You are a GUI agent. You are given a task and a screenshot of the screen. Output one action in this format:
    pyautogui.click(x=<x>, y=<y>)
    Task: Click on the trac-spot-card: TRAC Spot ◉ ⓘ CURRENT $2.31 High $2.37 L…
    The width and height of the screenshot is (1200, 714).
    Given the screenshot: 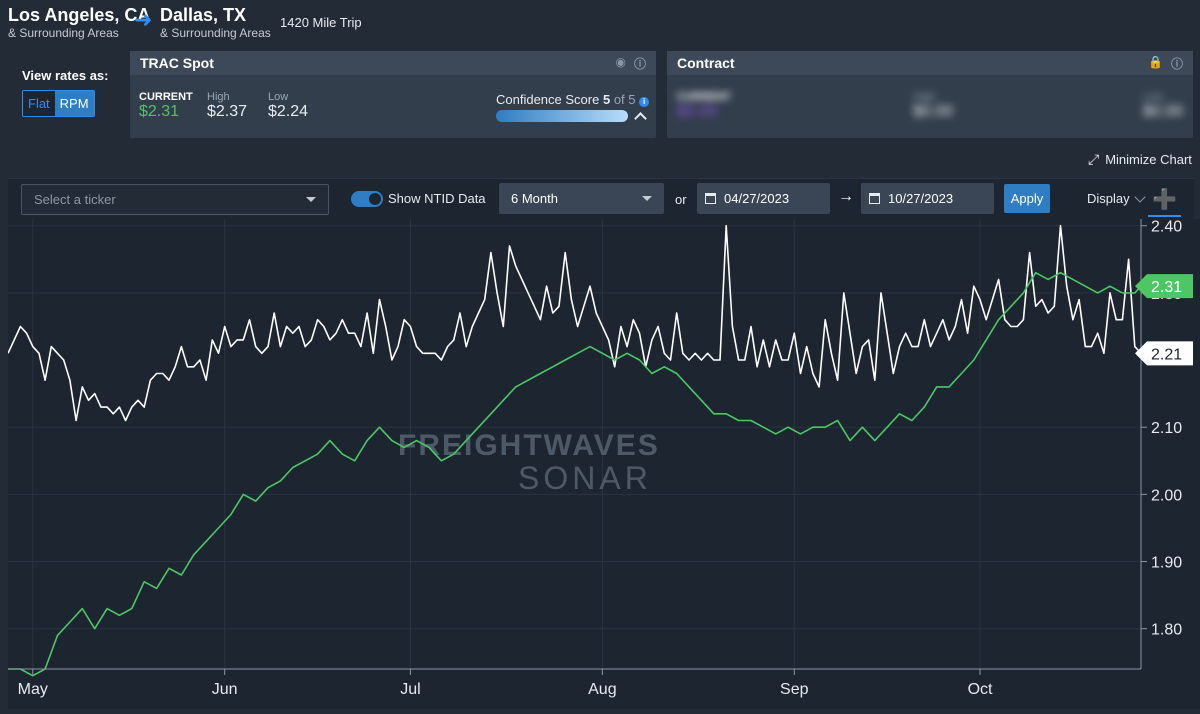 What is the action you would take?
    pyautogui.click(x=393, y=94)
    